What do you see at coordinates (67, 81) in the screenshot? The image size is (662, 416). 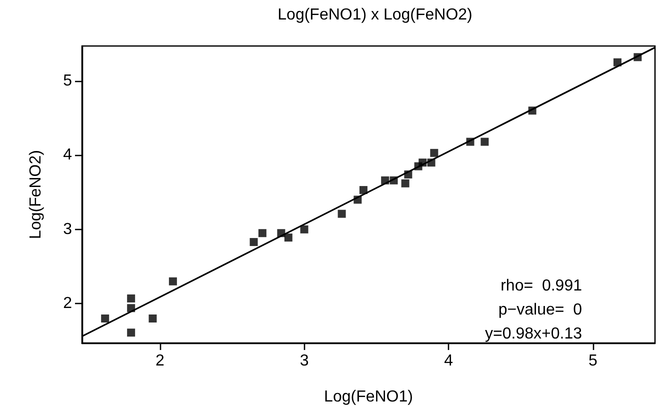 I see `y-tick-label: 5` at bounding box center [67, 81].